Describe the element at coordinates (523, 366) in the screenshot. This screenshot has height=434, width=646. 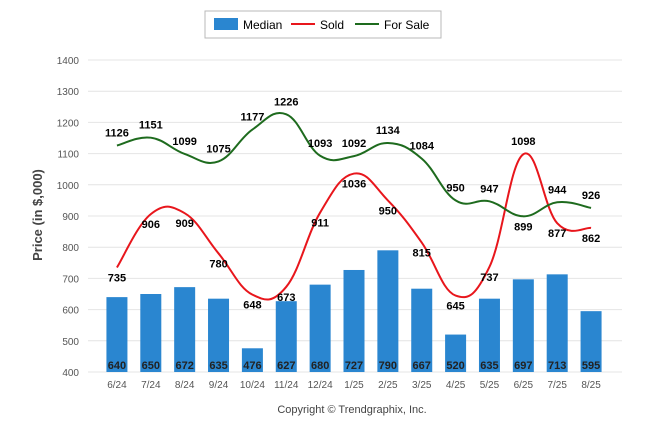
I see `median-bar-label-12: 697` at that location.